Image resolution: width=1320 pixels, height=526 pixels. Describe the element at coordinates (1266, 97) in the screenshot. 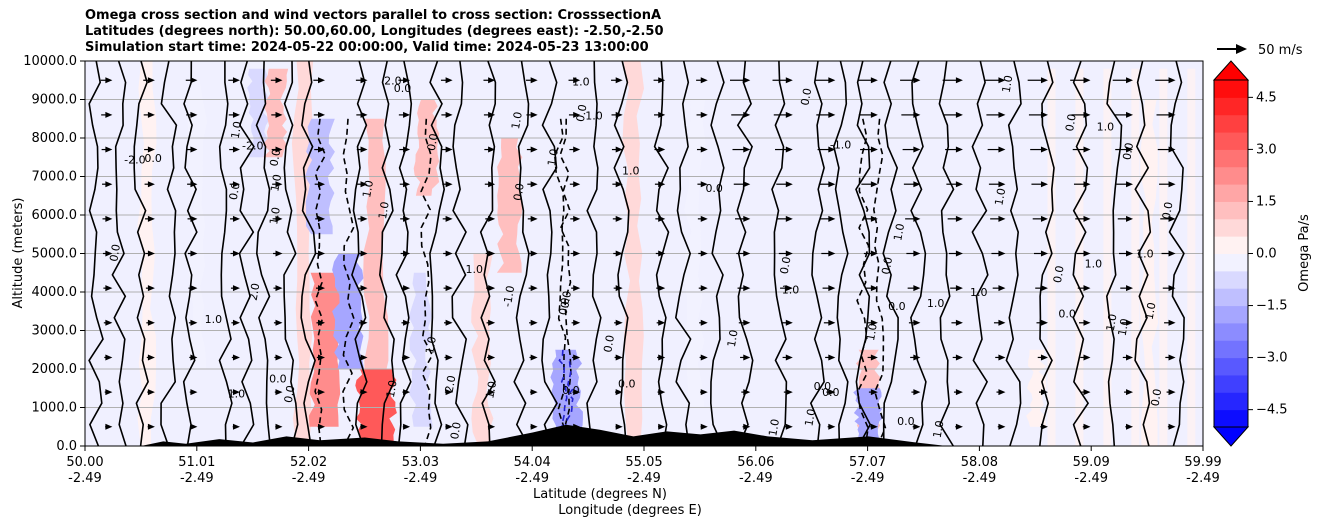

I see `colorbar-tick-label: 4.5` at that location.